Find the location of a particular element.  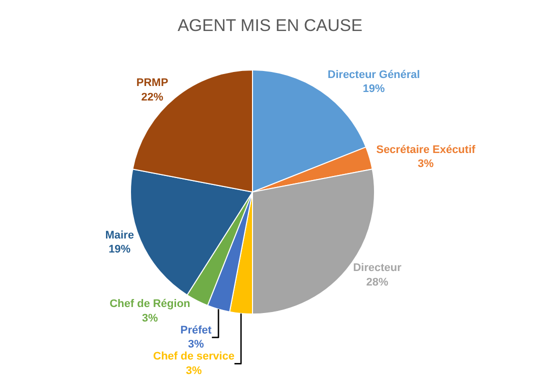

slice-label: PRMP is located at coordinates (152, 83).